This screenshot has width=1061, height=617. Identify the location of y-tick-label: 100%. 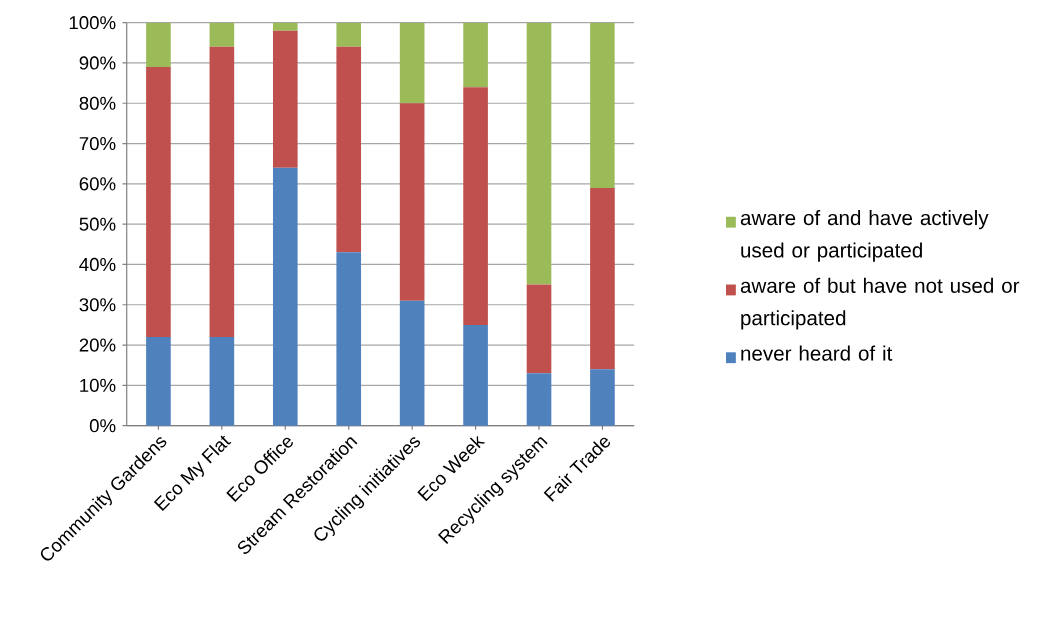
(92, 23).